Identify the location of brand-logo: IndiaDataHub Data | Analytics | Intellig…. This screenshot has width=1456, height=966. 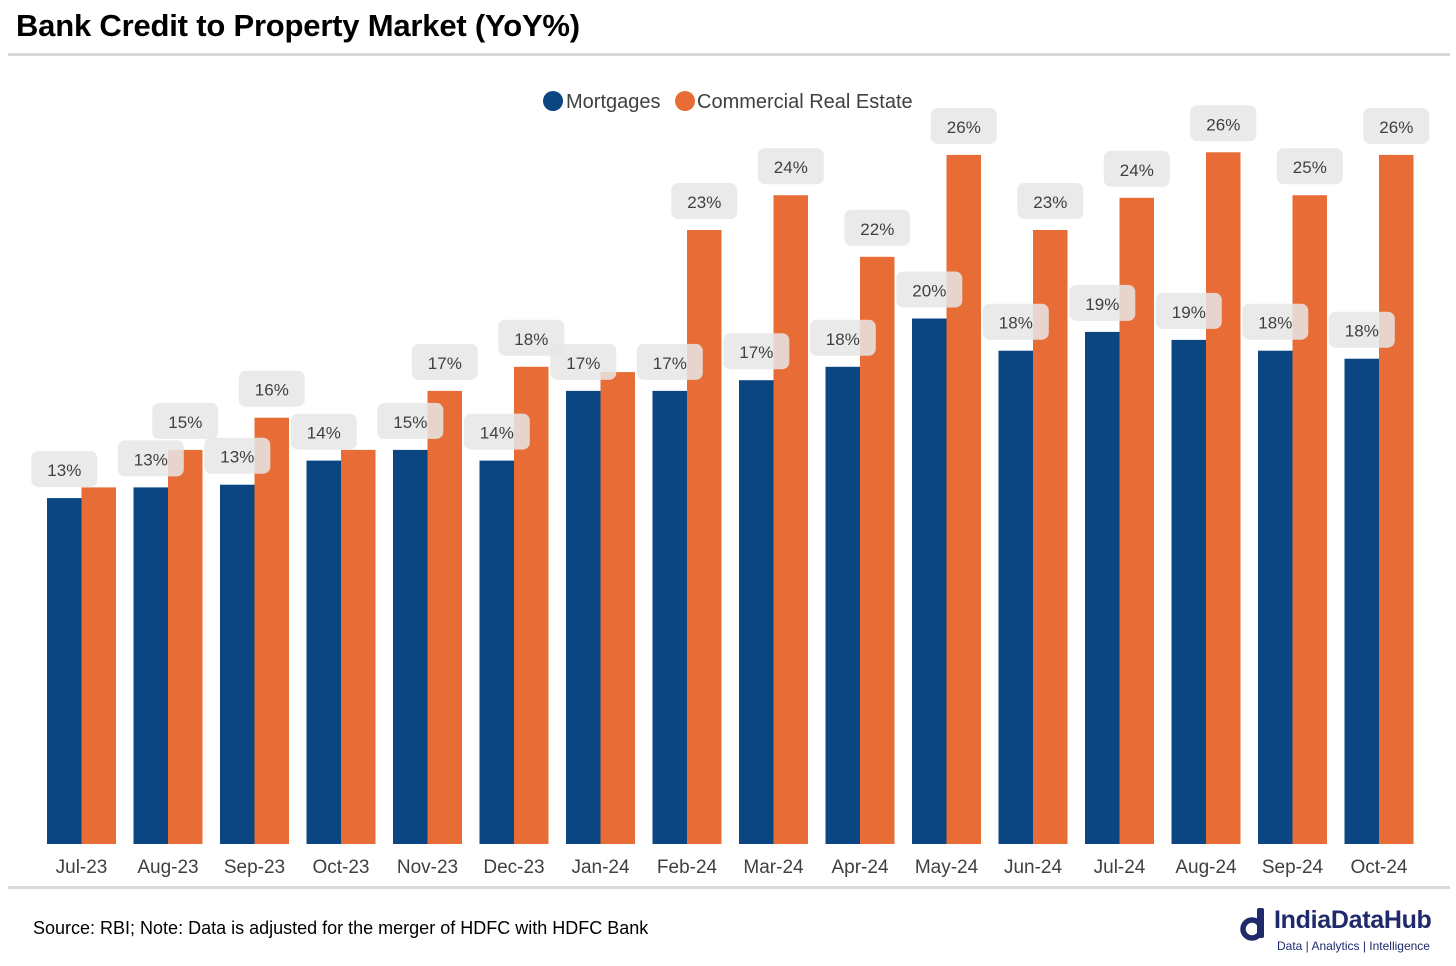
(1346, 932).